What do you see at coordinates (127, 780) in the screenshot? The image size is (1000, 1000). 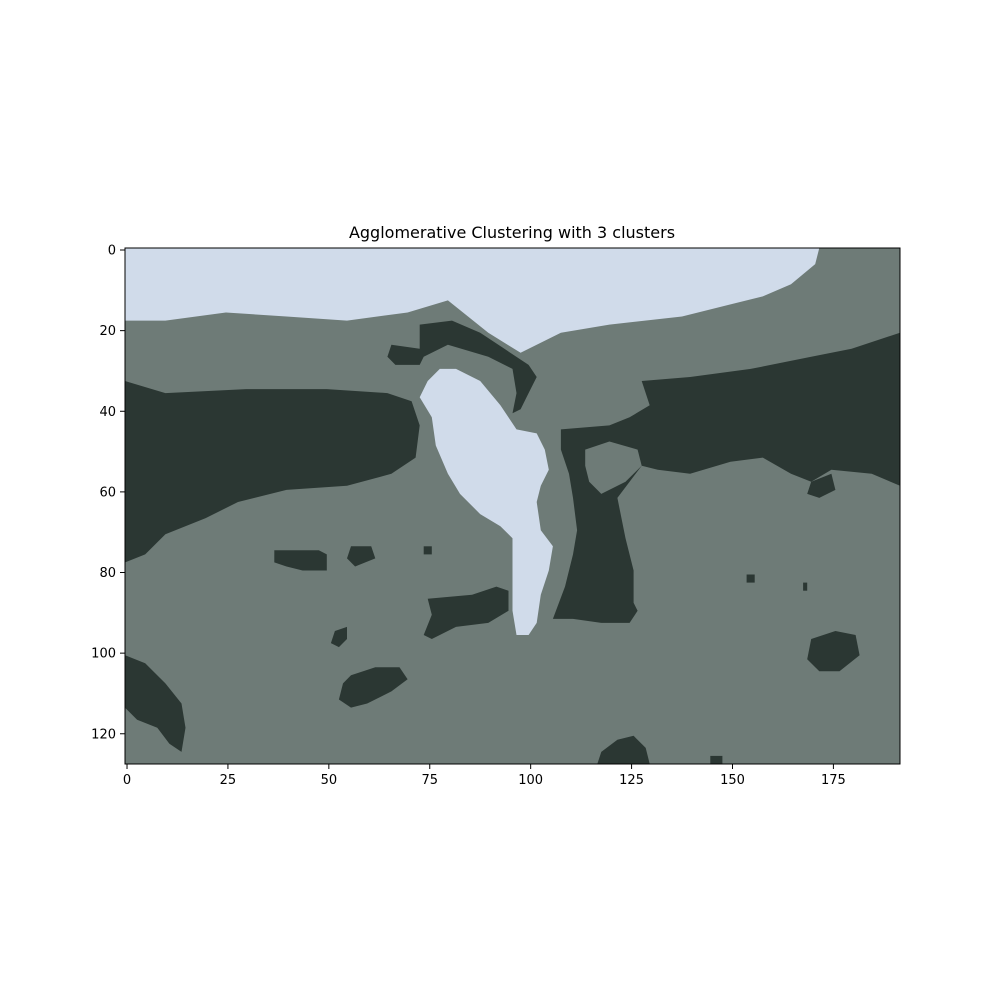 I see `x-tick-label: 0` at bounding box center [127, 780].